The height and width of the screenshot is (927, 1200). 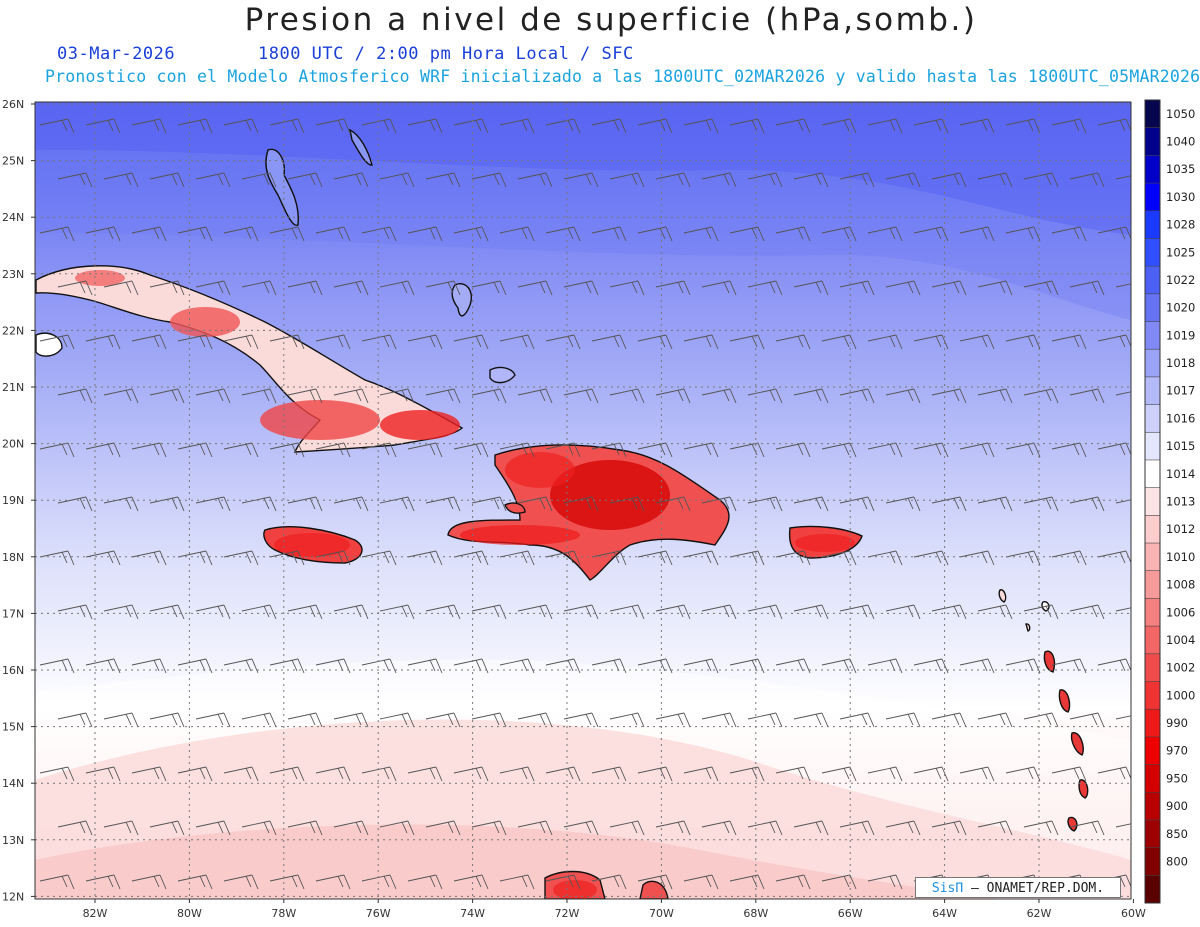 What do you see at coordinates (1133, 913) in the screenshot?
I see `lon-label: 60W` at bounding box center [1133, 913].